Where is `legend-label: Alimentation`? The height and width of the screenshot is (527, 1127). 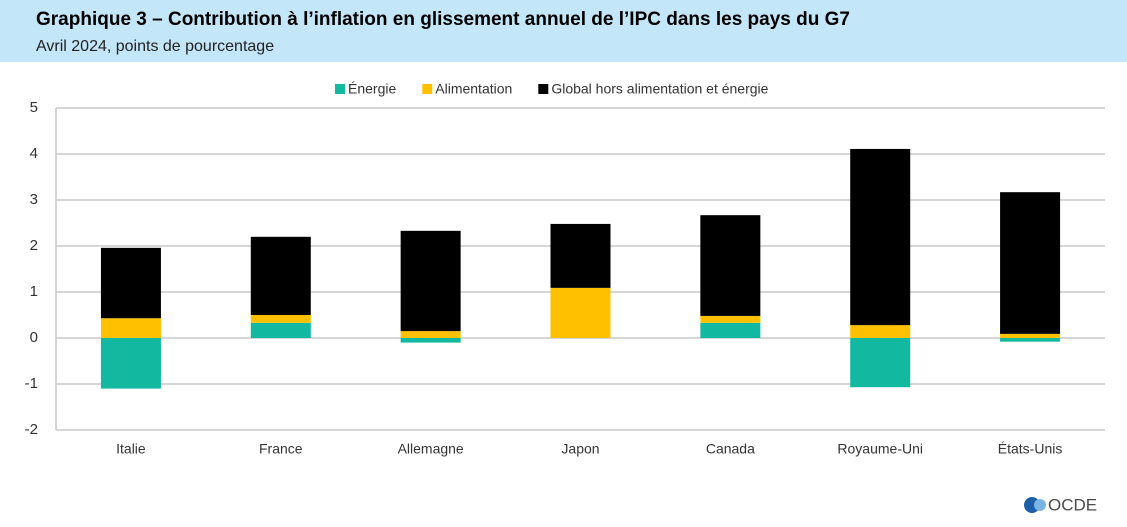
legend-label: Alimentation is located at coordinates (473, 89).